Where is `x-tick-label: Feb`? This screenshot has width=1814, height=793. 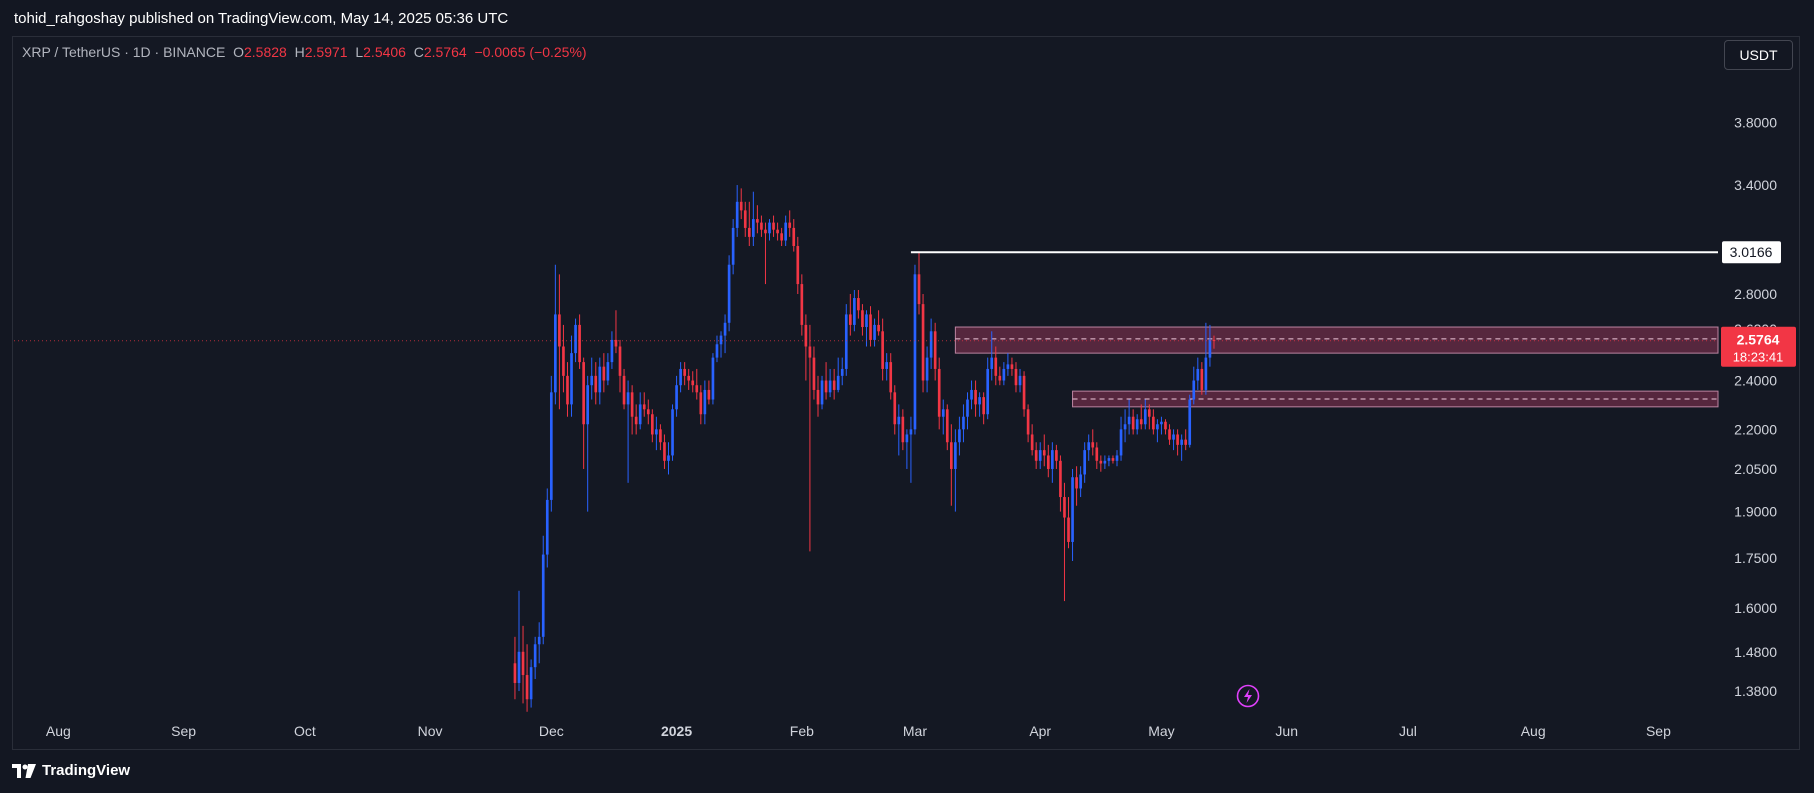 x-tick-label: Feb is located at coordinates (802, 731).